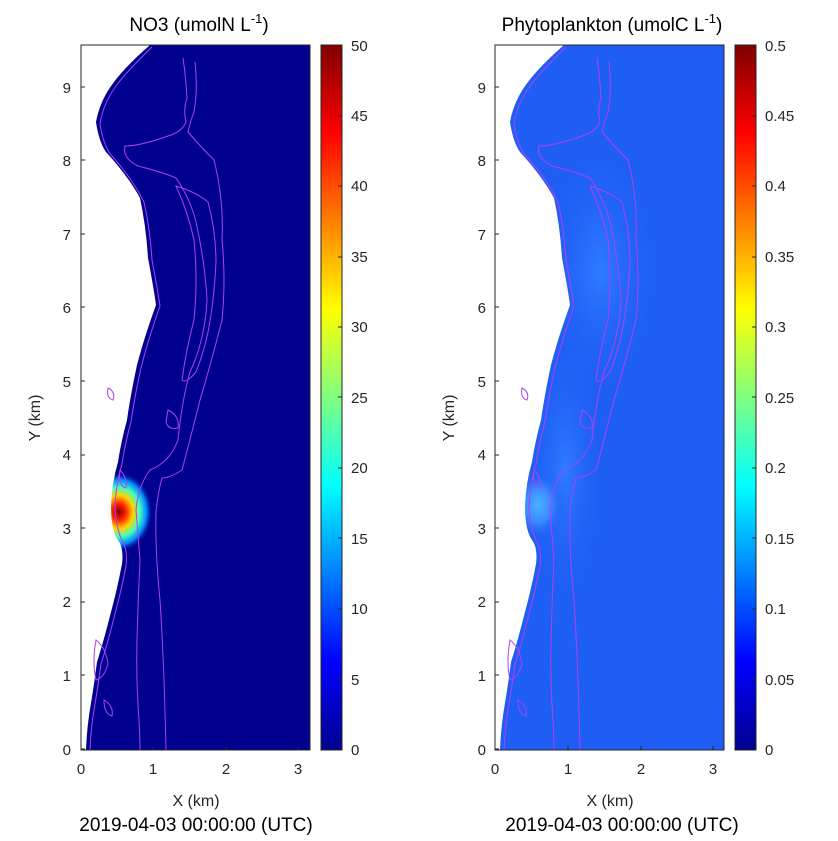 The width and height of the screenshot is (838, 841). What do you see at coordinates (359, 609) in the screenshot?
I see `colorbar-tick-label: 10` at bounding box center [359, 609].